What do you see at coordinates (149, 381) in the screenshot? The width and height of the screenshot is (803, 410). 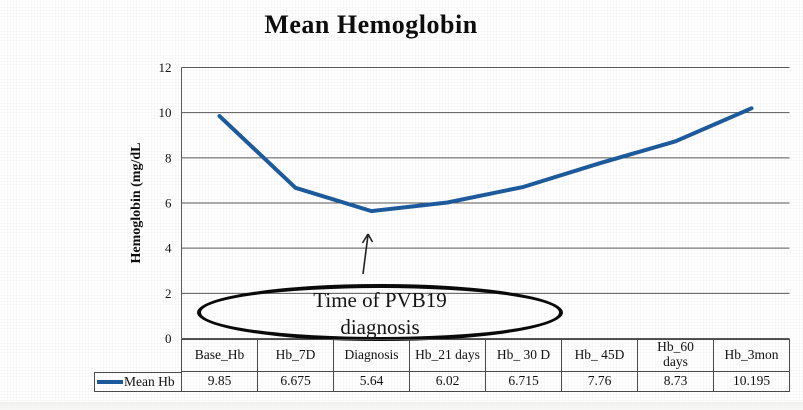 I see `legend-series-label: Mean Hb` at bounding box center [149, 381].